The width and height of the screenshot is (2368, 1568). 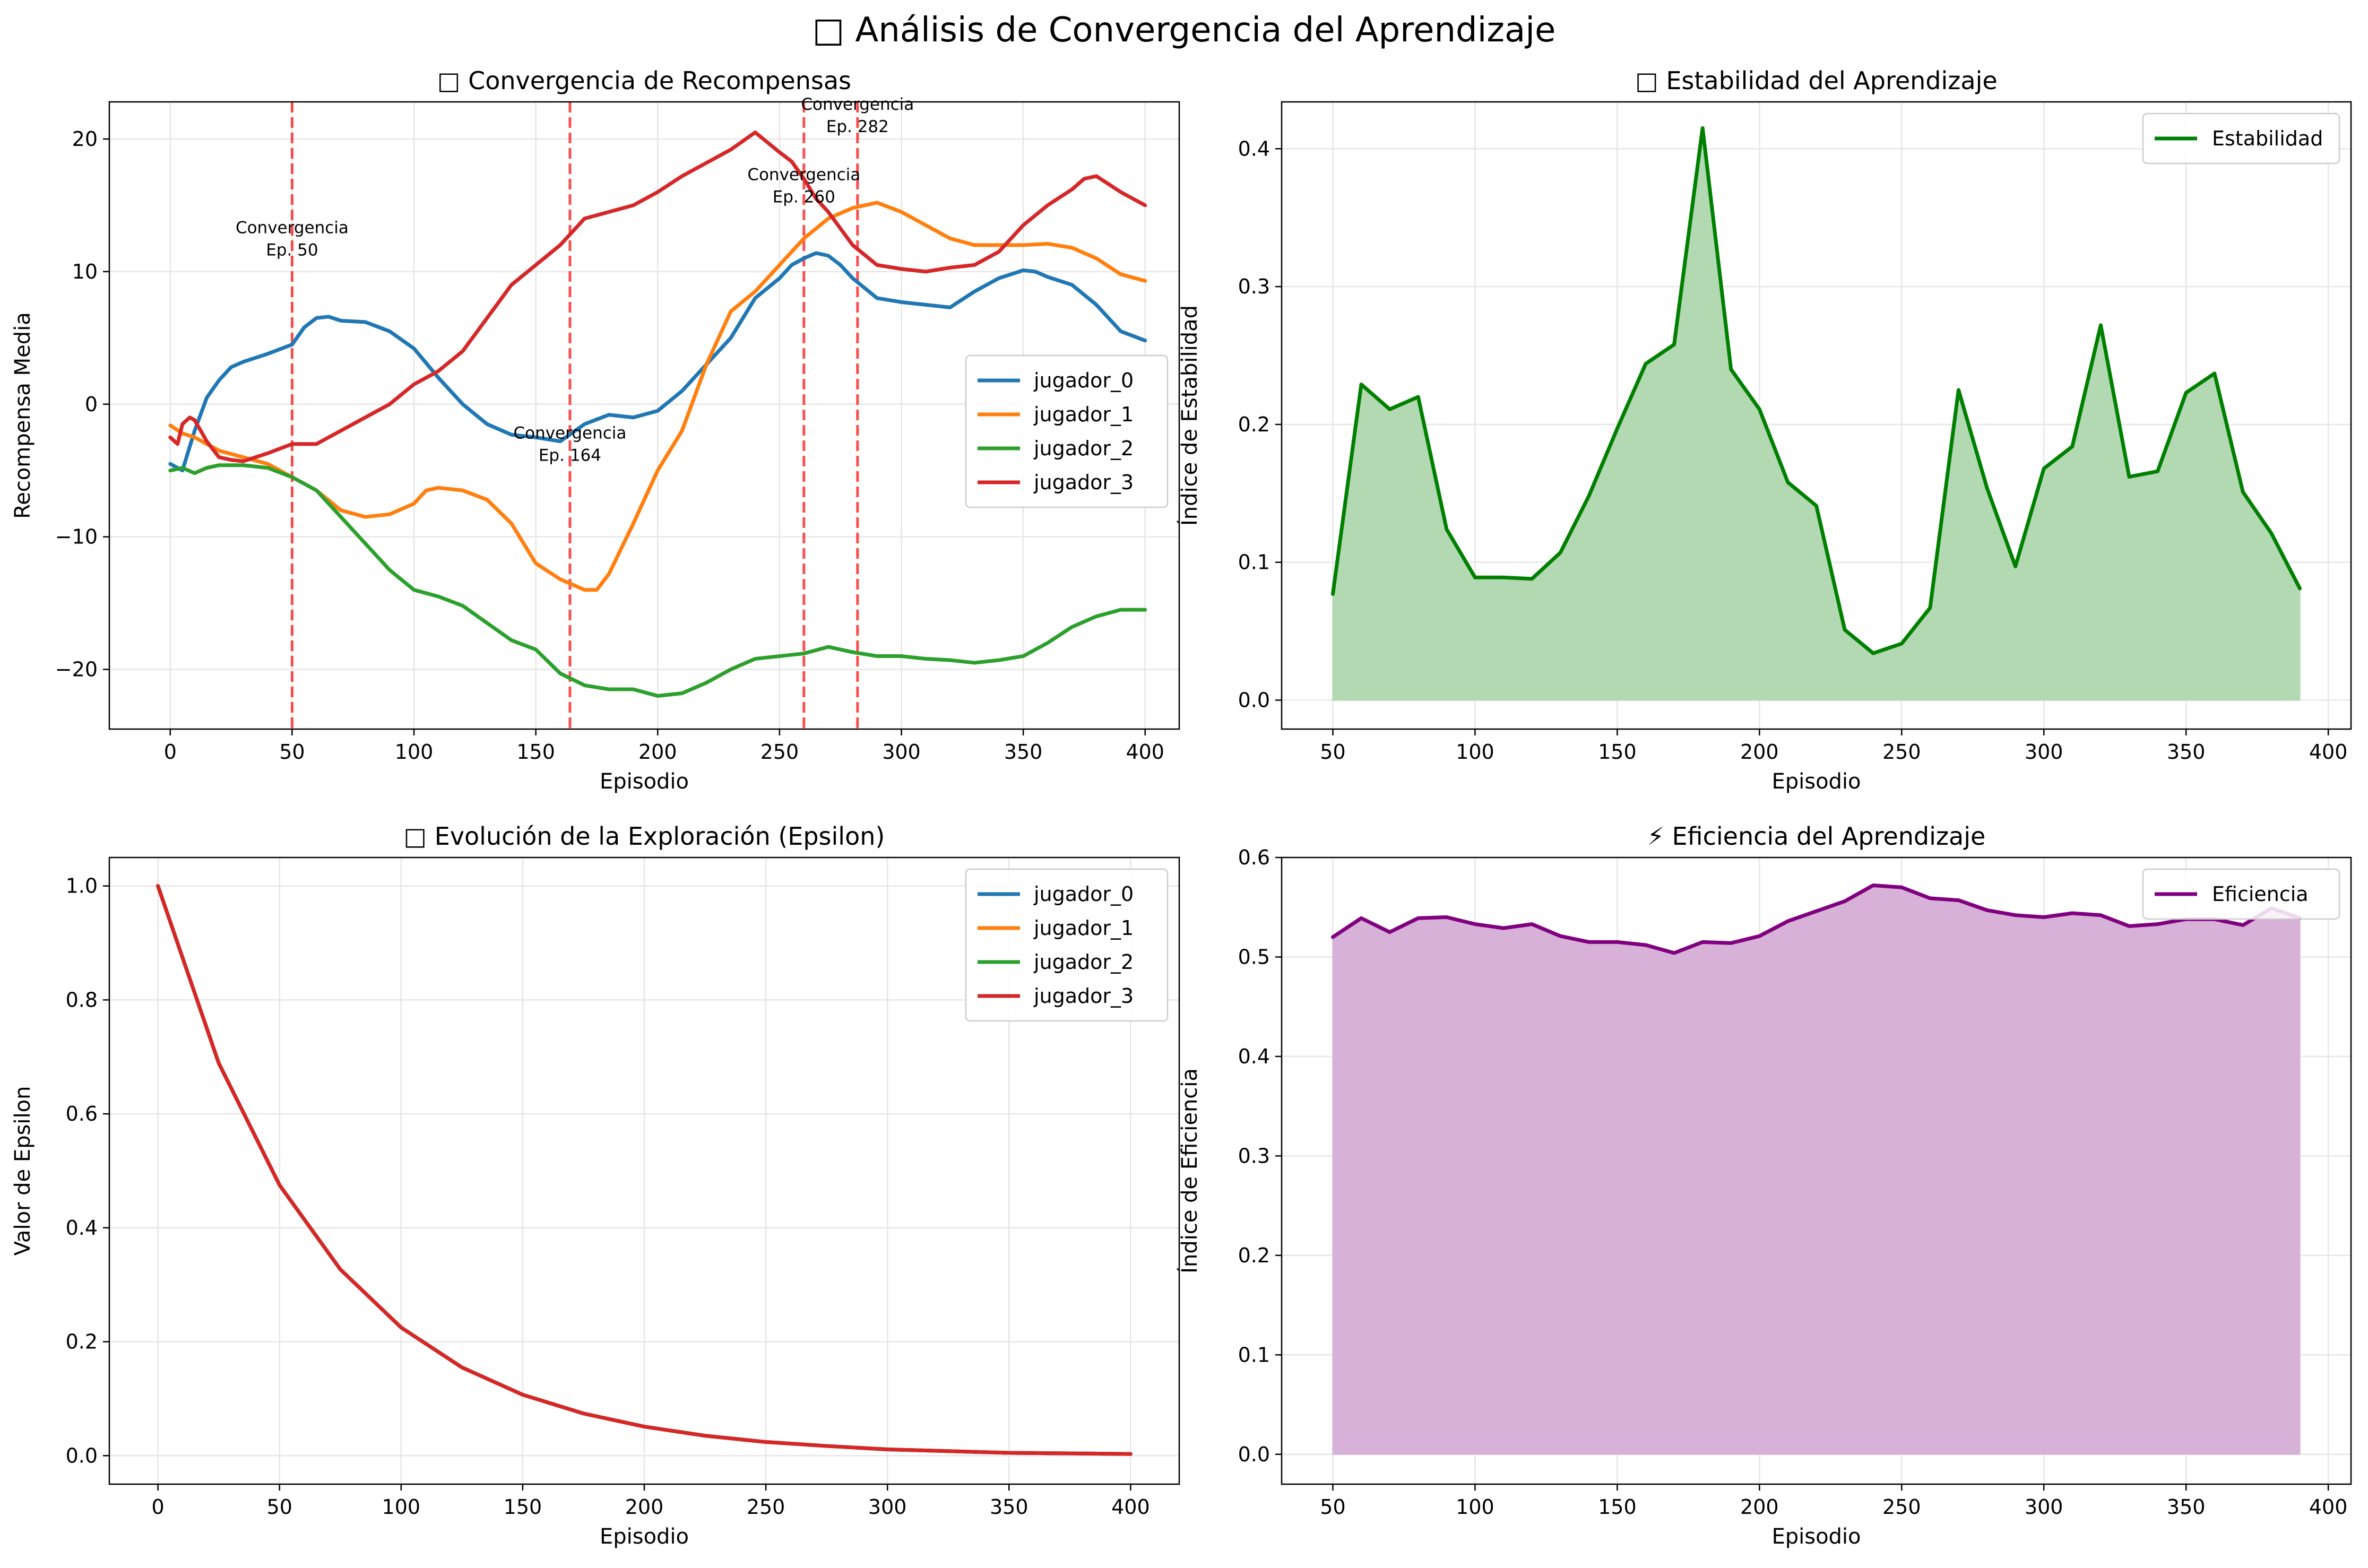 What do you see at coordinates (82, 886) in the screenshot?
I see `y-tick-label: 1.0` at bounding box center [82, 886].